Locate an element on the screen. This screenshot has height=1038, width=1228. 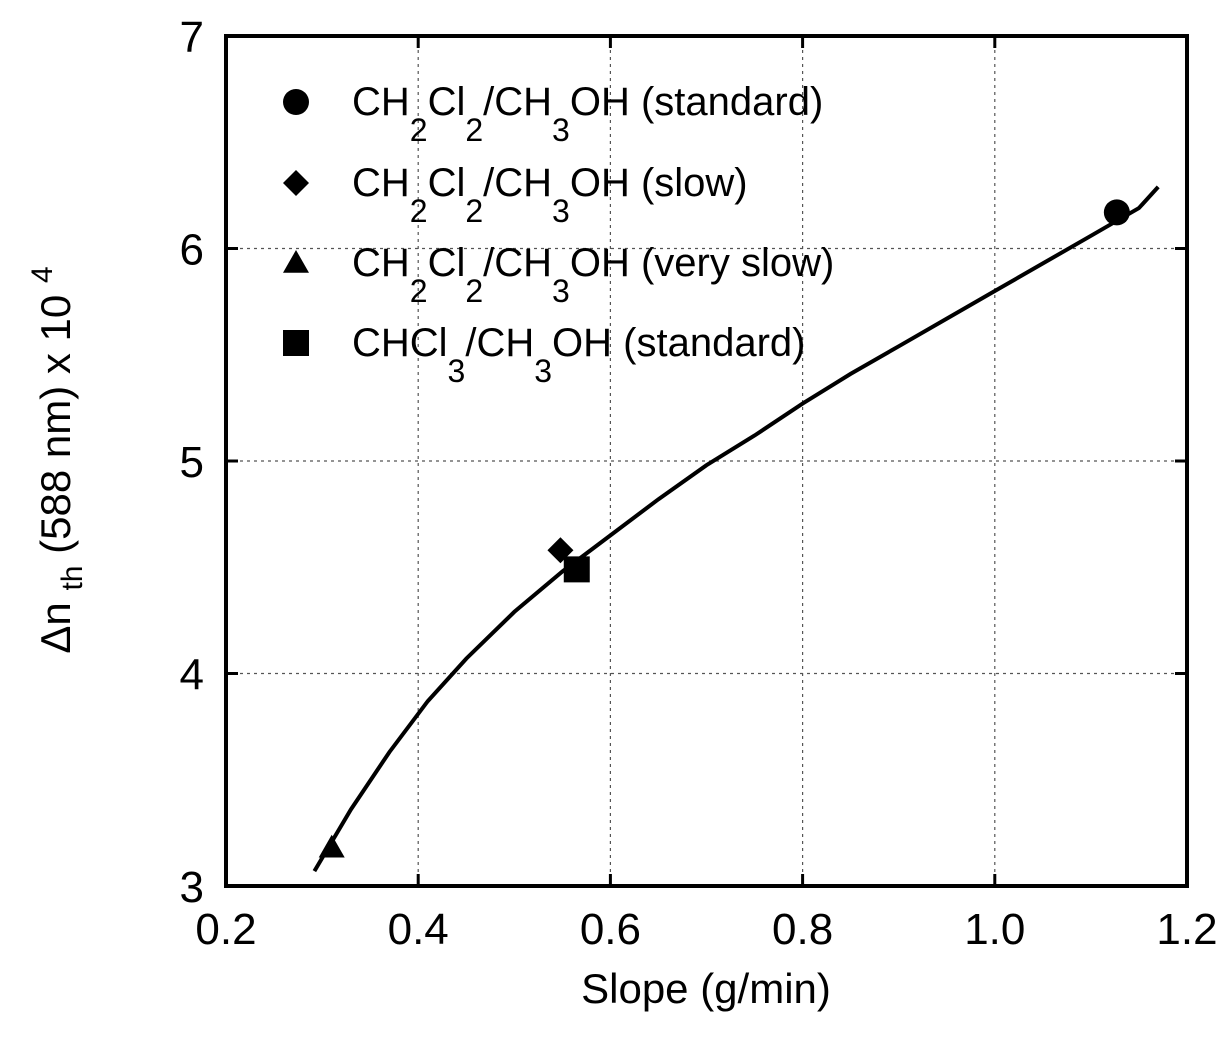
x-tick-label: 1.2 is located at coordinates (1186, 929).